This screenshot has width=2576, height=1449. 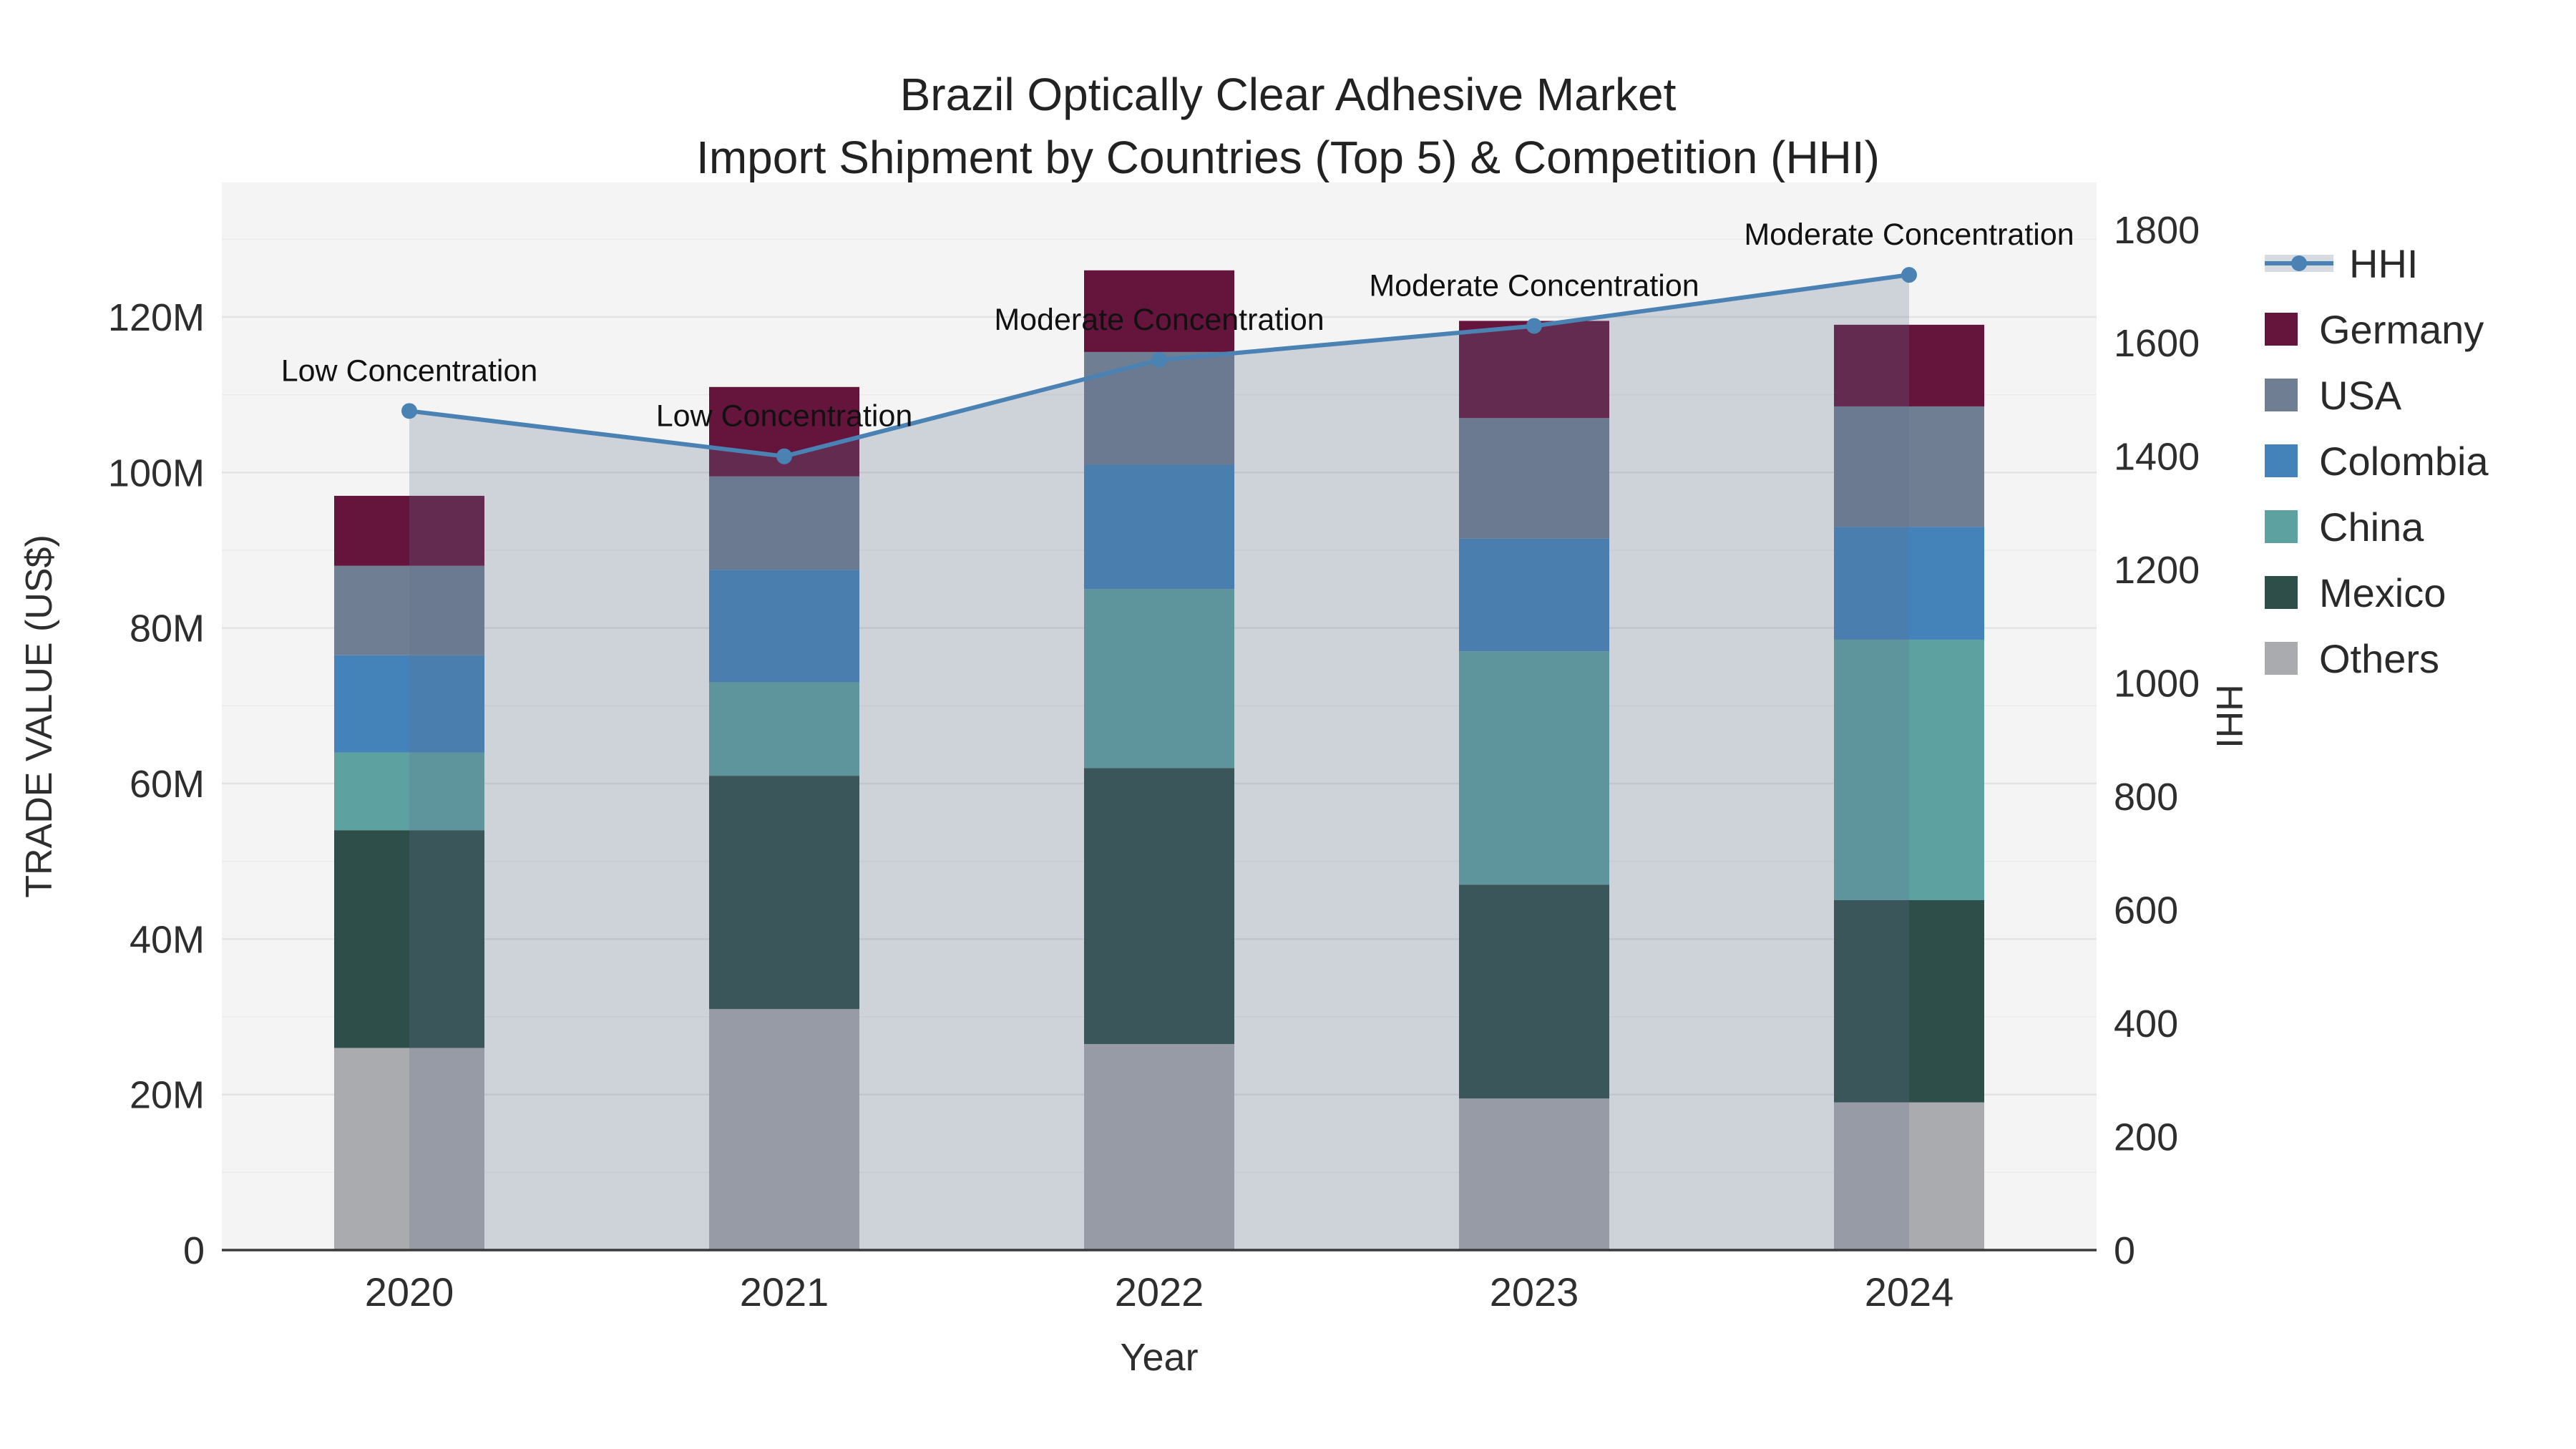 What do you see at coordinates (167, 939) in the screenshot?
I see `y-left-tick-label: 40M` at bounding box center [167, 939].